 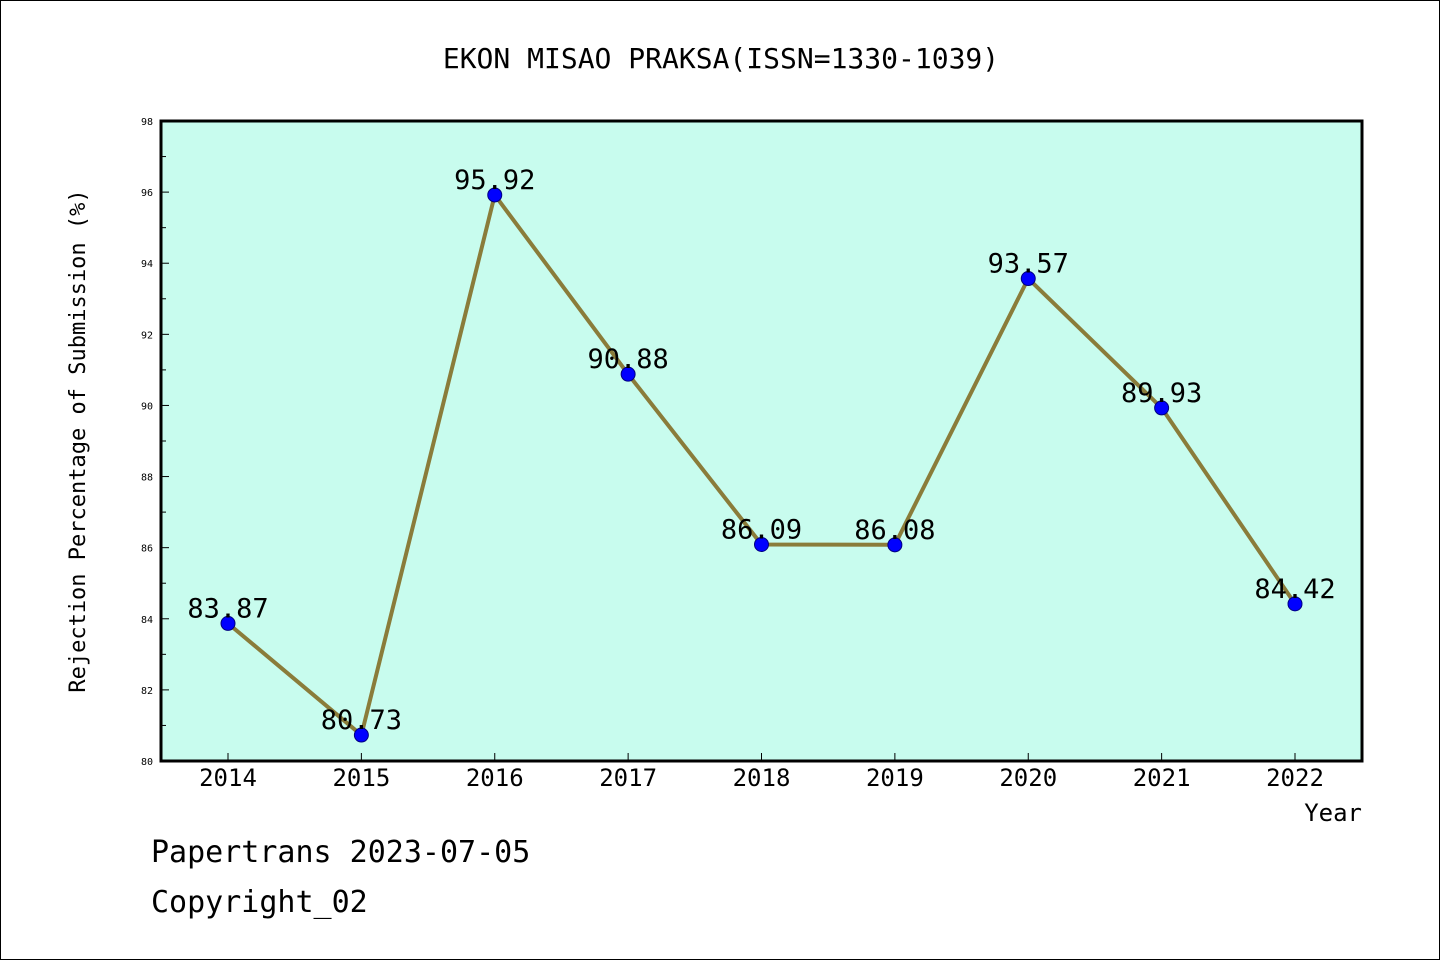 I want to click on y-tick-label: 88, so click(x=147, y=478).